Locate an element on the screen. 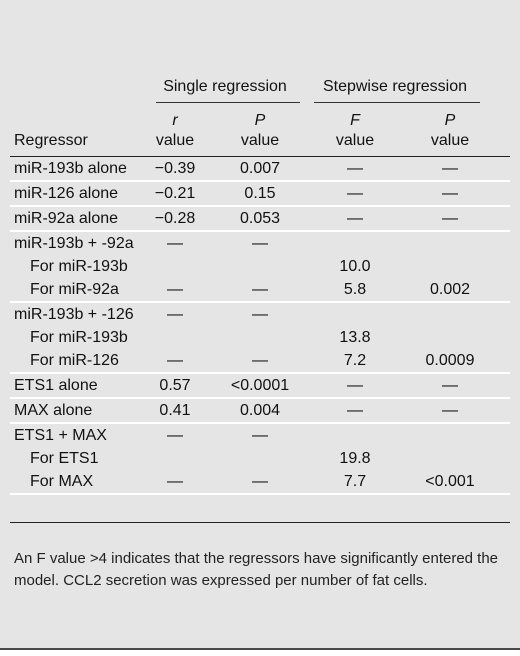 Image resolution: width=520 pixels, height=656 pixels. f-value-cell: 10.0 is located at coordinates (355, 266).